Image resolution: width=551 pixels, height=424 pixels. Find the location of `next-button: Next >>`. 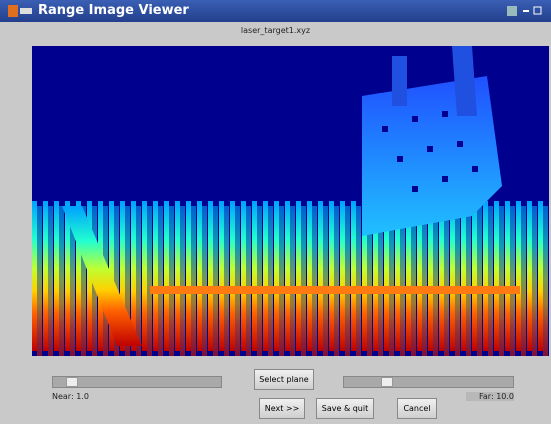

next-button: Next >> is located at coordinates (282, 408).